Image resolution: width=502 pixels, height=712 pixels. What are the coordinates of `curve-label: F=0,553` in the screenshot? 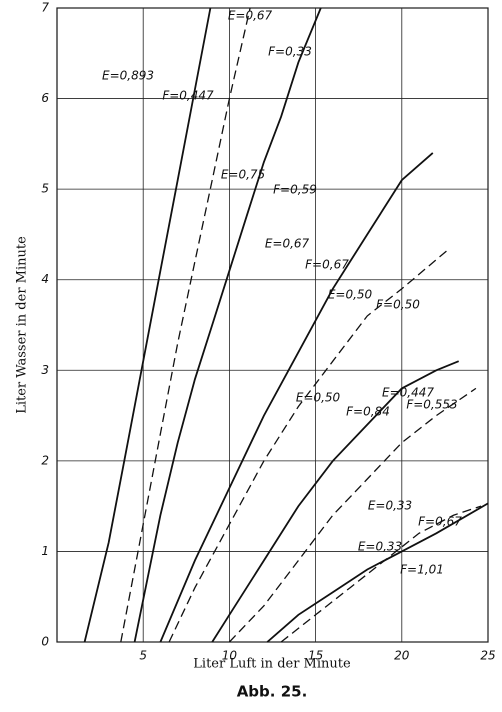 It's located at (431, 405).